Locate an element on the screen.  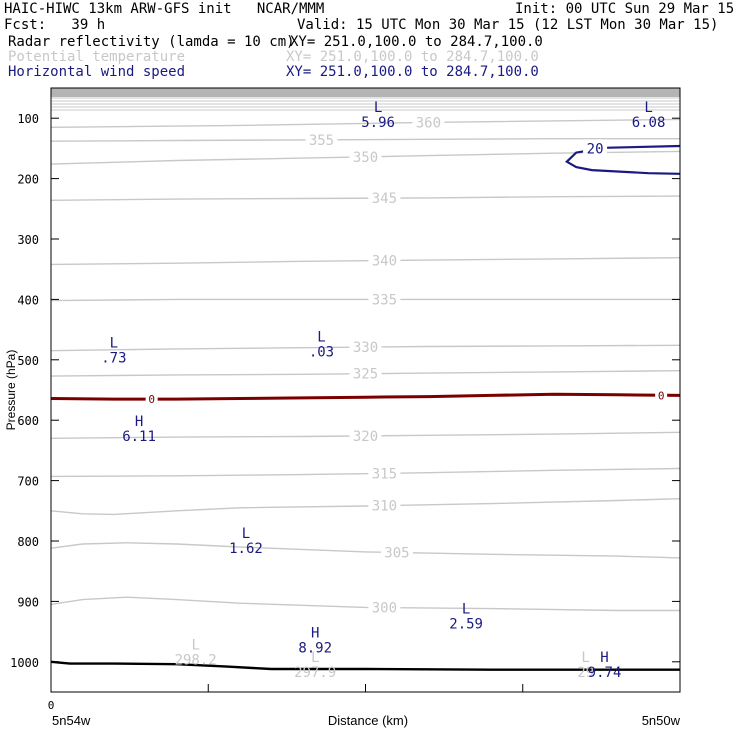
theta-label-360: 360 is located at coordinates (428, 123).